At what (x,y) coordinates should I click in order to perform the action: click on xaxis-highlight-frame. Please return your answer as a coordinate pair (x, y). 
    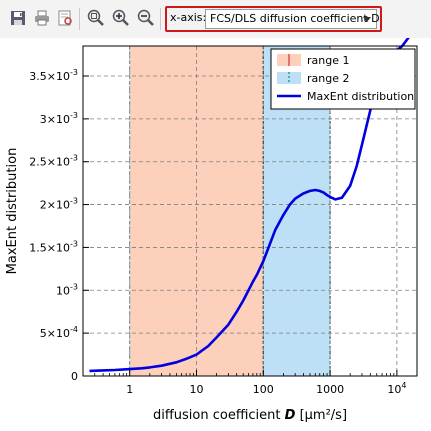
    Looking at the image, I should click on (273, 19).